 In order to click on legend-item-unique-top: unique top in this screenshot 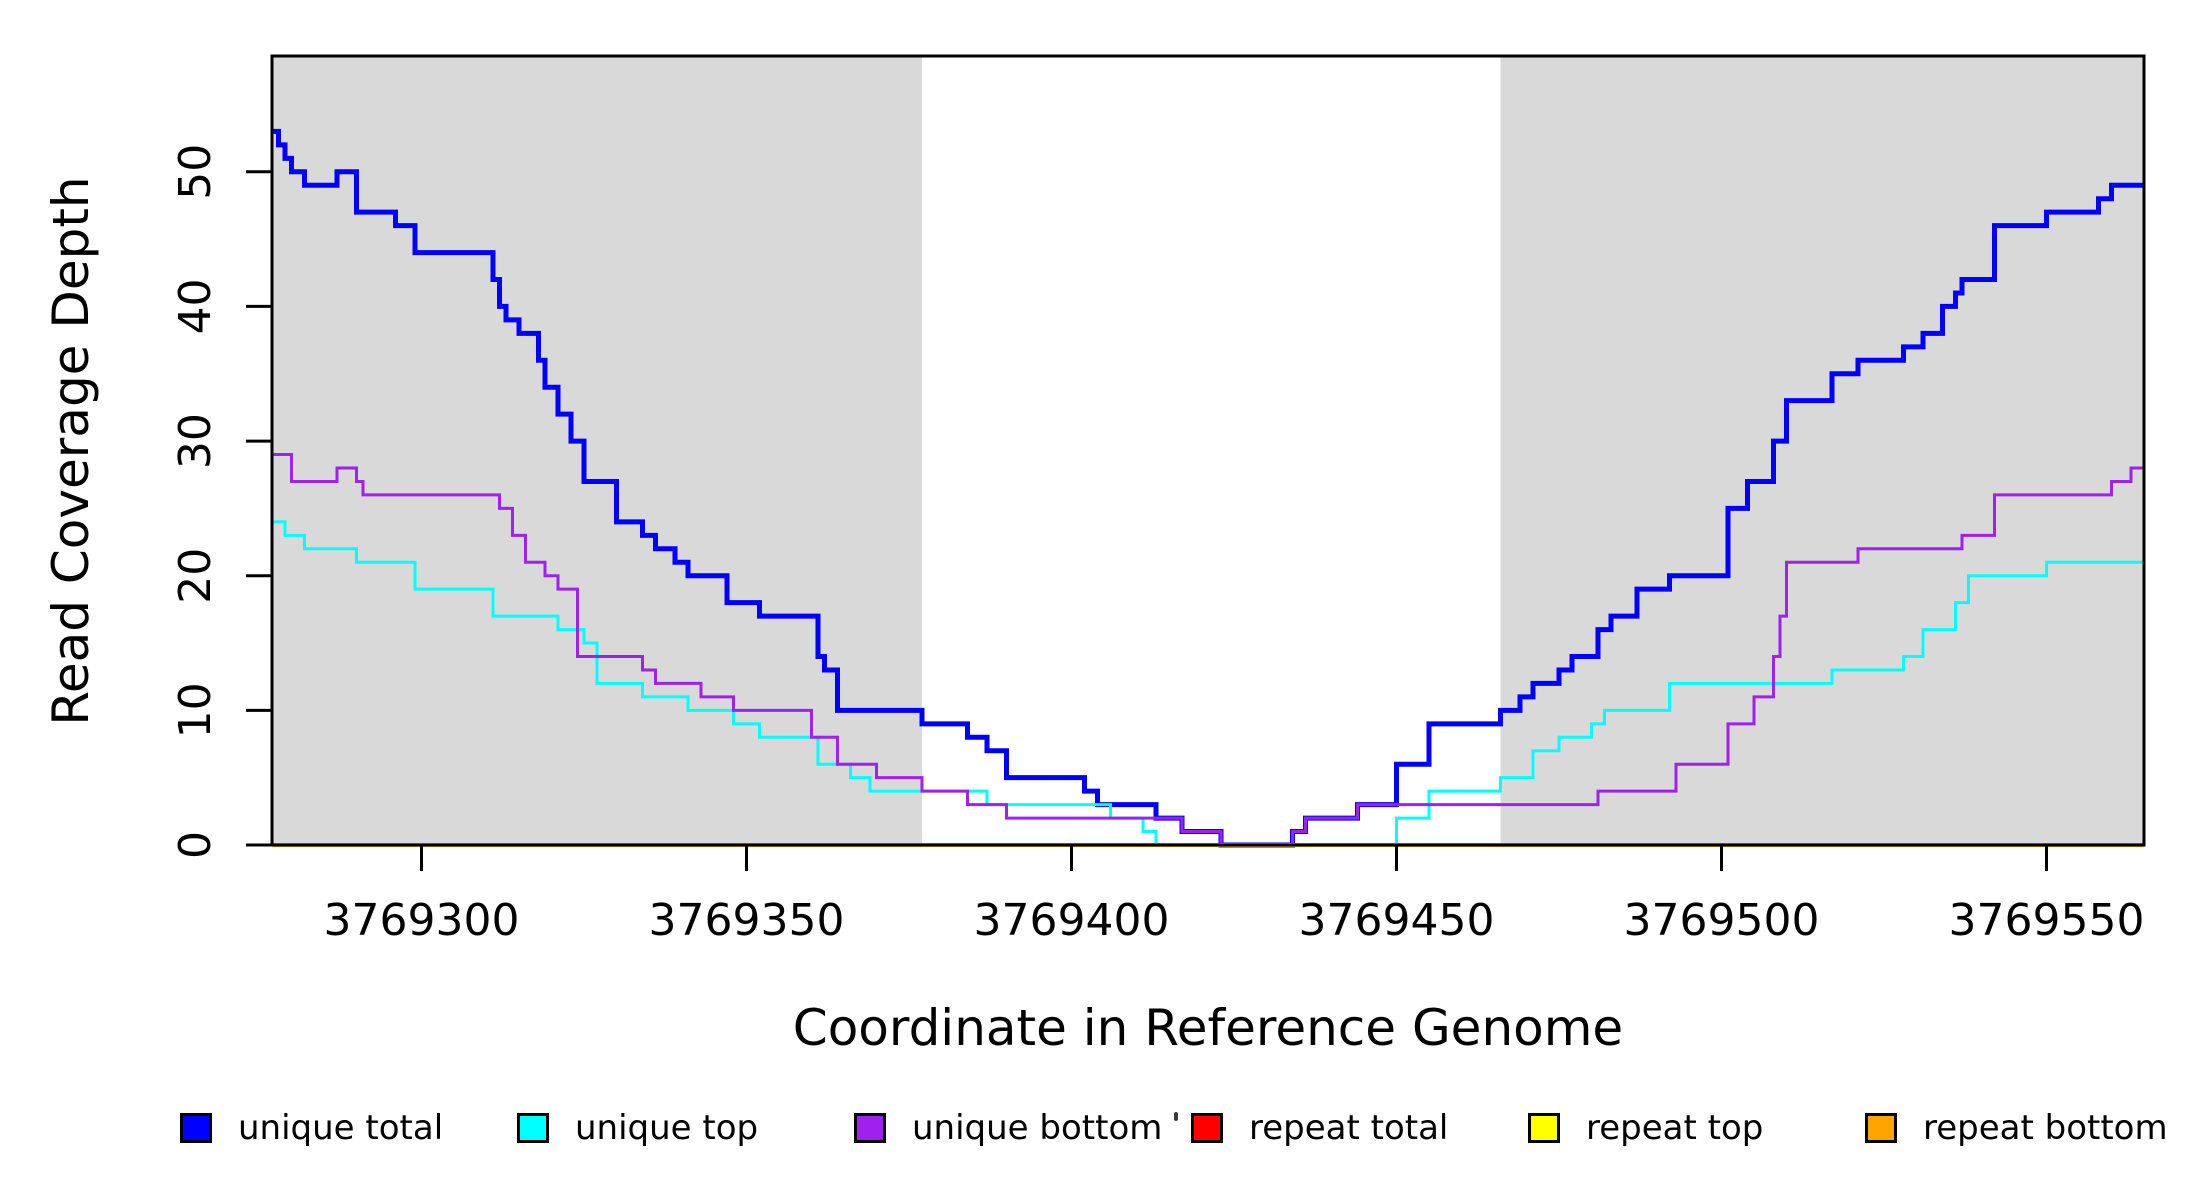, I will do `click(637, 1128)`.